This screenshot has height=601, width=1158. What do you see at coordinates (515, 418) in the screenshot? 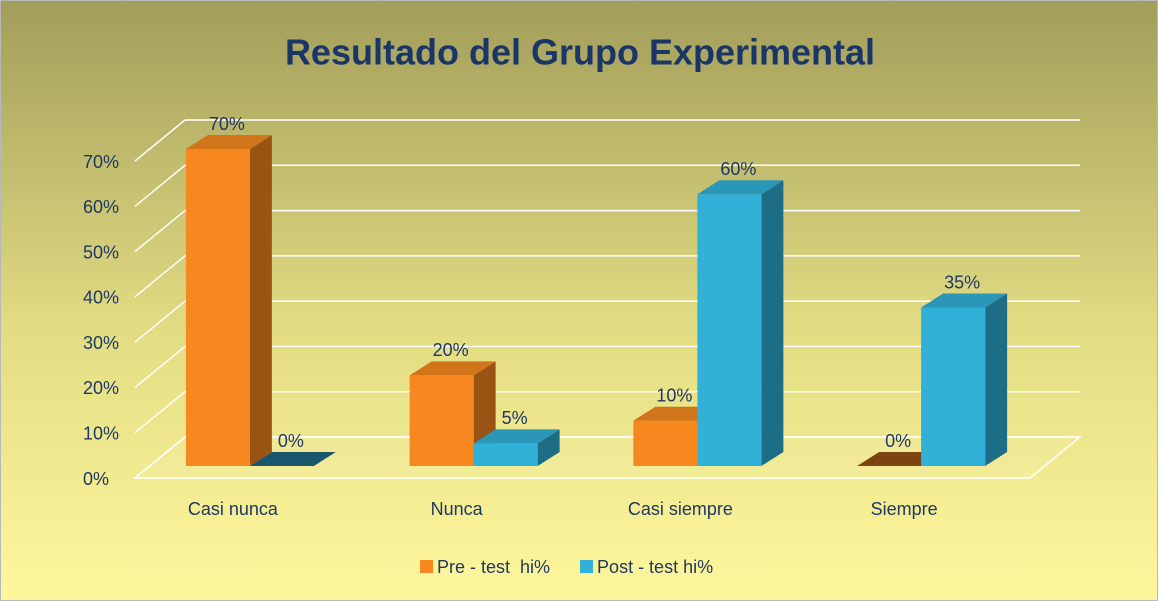
I see `data-label: 5%` at bounding box center [515, 418].